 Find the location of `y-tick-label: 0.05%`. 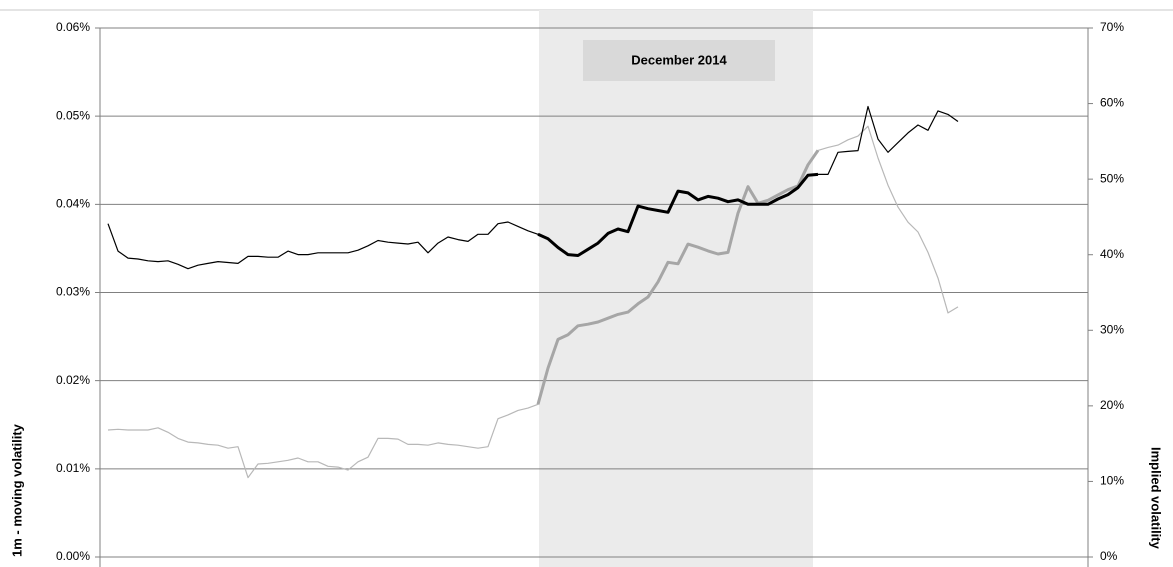

y-tick-label: 0.05% is located at coordinates (73, 115).